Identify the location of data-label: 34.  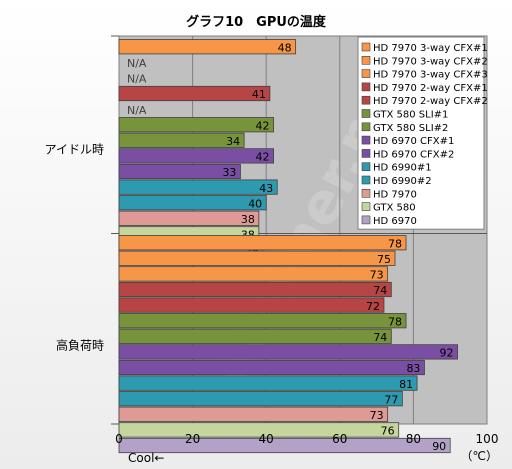
(233, 141).